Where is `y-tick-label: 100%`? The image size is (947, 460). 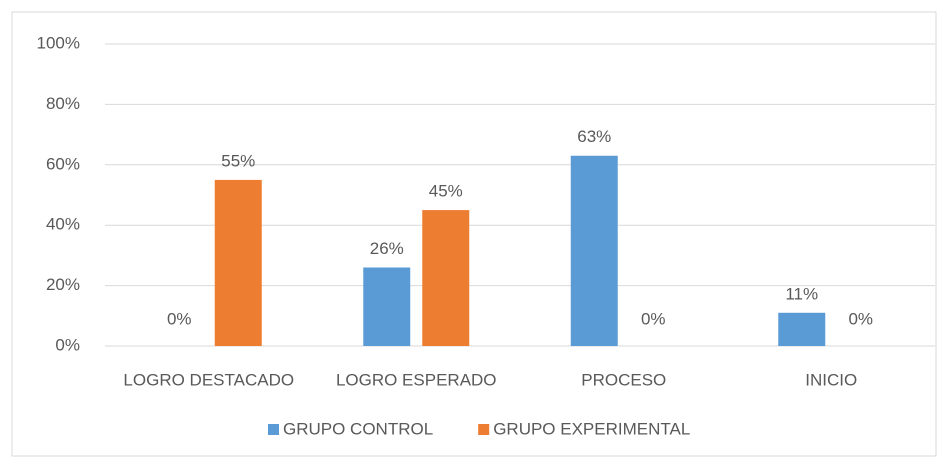 y-tick-label: 100% is located at coordinates (58, 42).